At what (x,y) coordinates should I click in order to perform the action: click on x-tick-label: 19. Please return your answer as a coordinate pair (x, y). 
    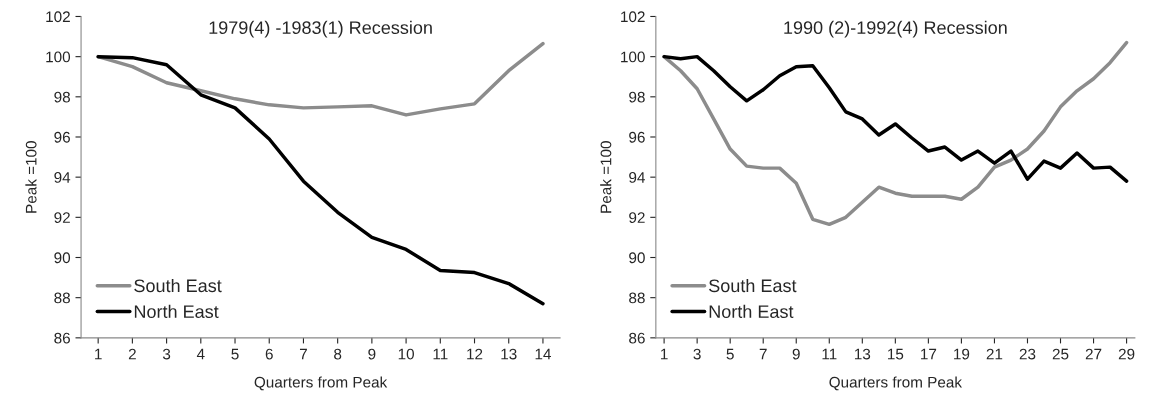
    Looking at the image, I should click on (962, 354).